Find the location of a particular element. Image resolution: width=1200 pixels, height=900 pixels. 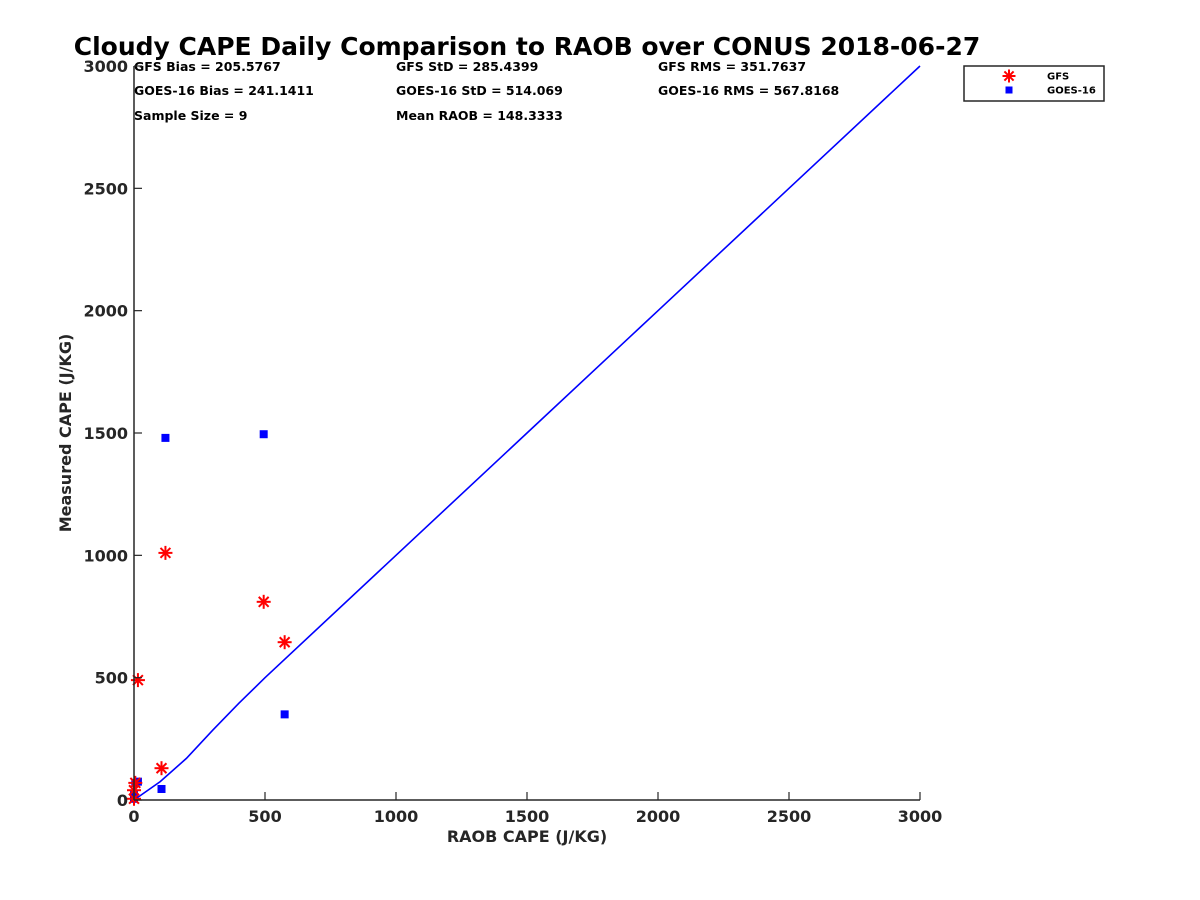

y-tick-label: 0 is located at coordinates (122, 800).